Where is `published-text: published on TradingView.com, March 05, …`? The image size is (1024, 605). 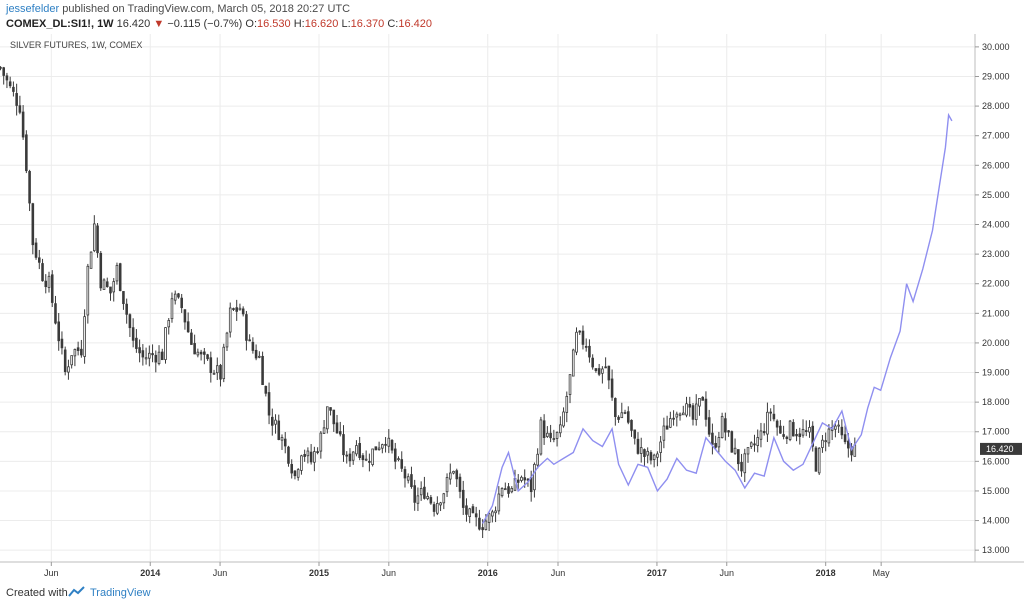
published-text: published on TradingView.com, March 05, … is located at coordinates (206, 9).